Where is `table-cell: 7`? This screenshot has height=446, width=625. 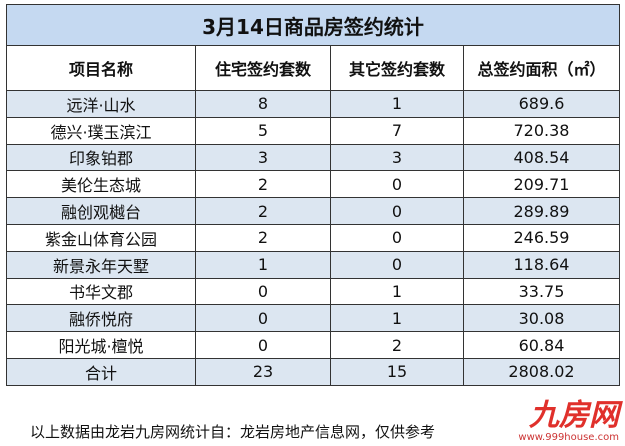
table-cell: 7 is located at coordinates (397, 130).